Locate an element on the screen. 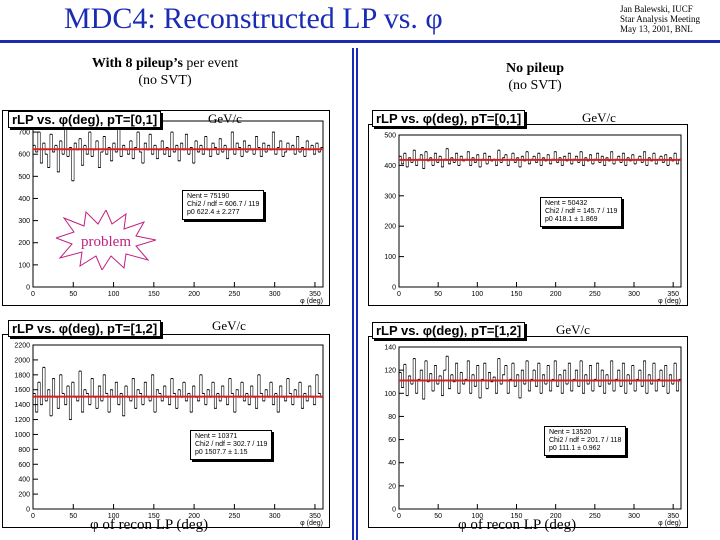 This screenshot has width=720, height=540. stats-line: Chi2 / ndf = 201.7 / 118 is located at coordinates (585, 440).